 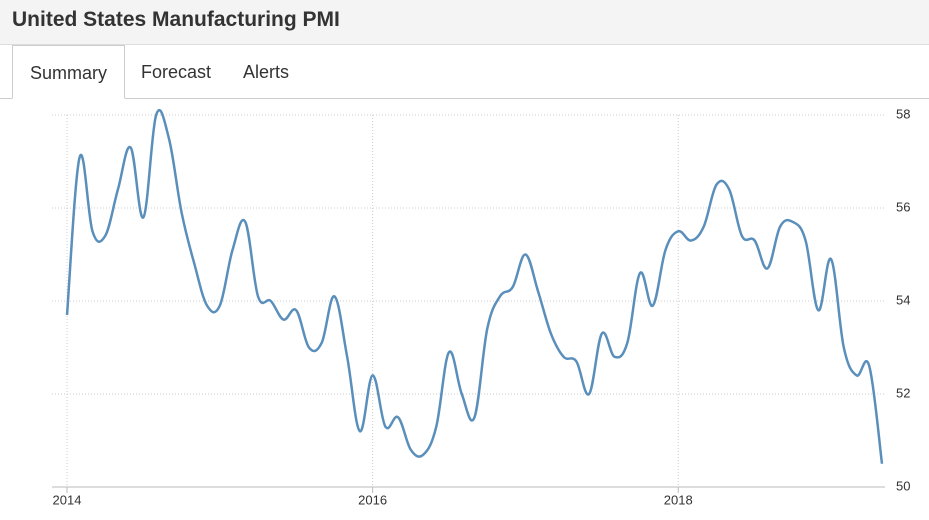 I want to click on y-tick-label: 50, so click(x=903, y=485).